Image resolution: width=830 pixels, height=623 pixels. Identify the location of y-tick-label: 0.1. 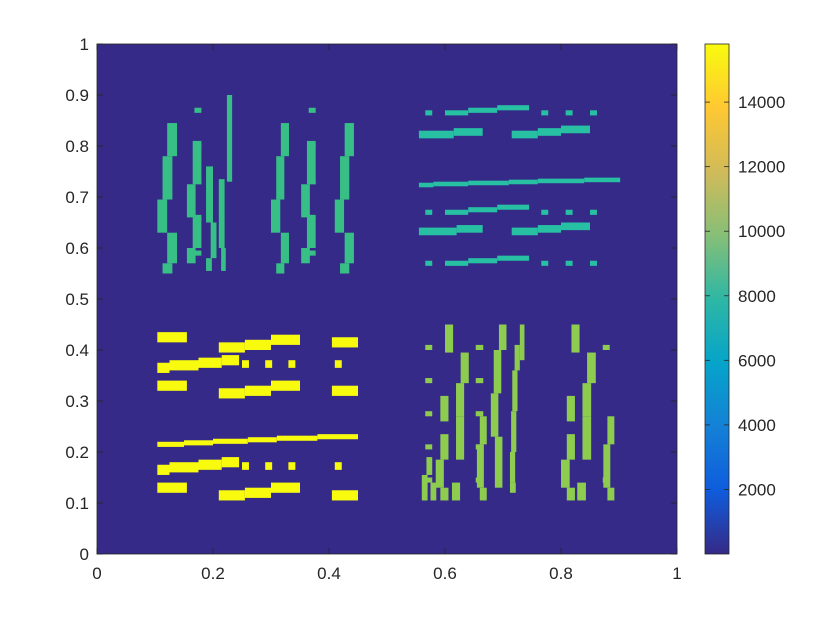
(77, 503).